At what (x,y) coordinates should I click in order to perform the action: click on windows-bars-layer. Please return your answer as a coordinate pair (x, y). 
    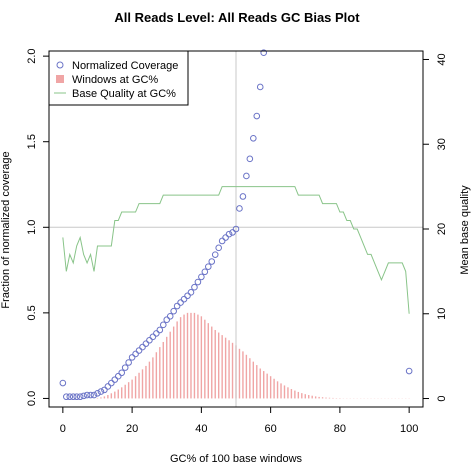
    Looking at the image, I should click on (253, 355).